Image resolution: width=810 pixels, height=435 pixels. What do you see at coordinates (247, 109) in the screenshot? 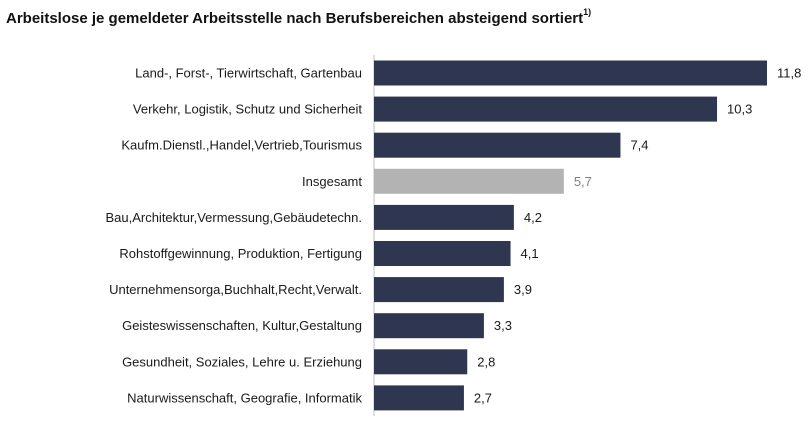
I see `category-label: Verkehr, Logistik, Schutz und Sicherheit` at bounding box center [247, 109].